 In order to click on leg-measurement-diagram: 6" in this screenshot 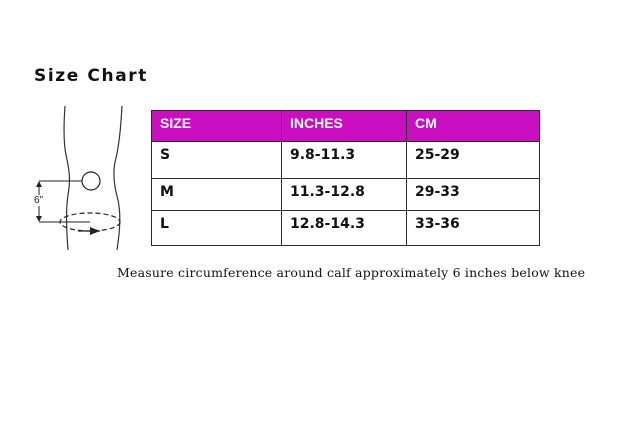, I will do `click(78, 180)`.